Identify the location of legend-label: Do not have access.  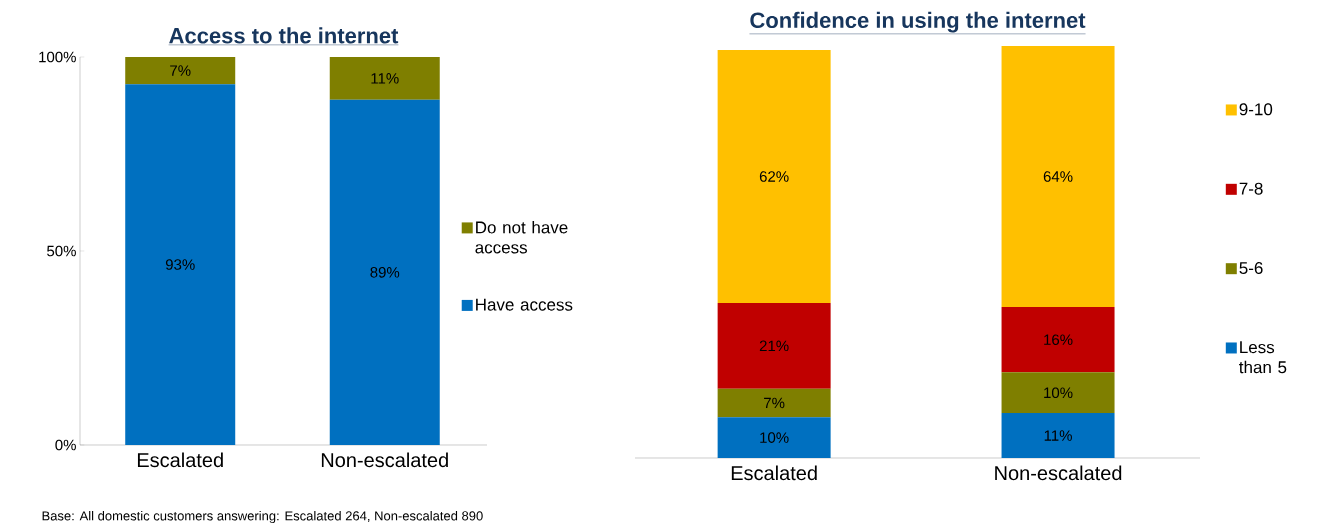
(521, 237).